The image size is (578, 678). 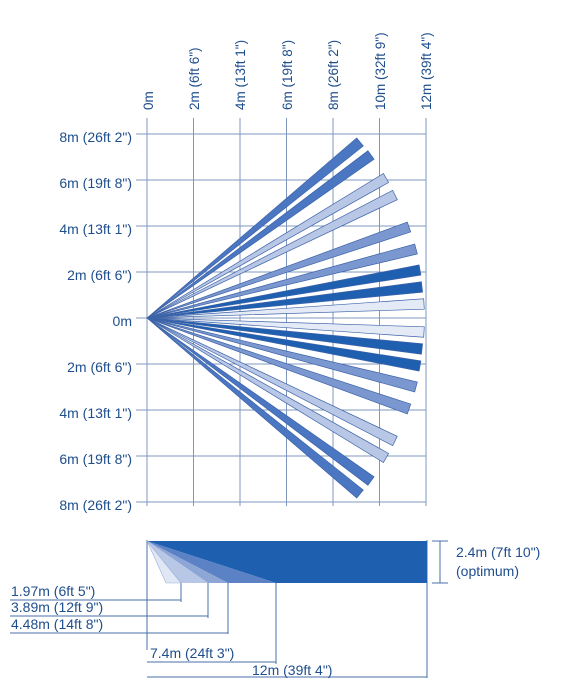 I want to click on y-axis-label: 0m, so click(x=122, y=321).